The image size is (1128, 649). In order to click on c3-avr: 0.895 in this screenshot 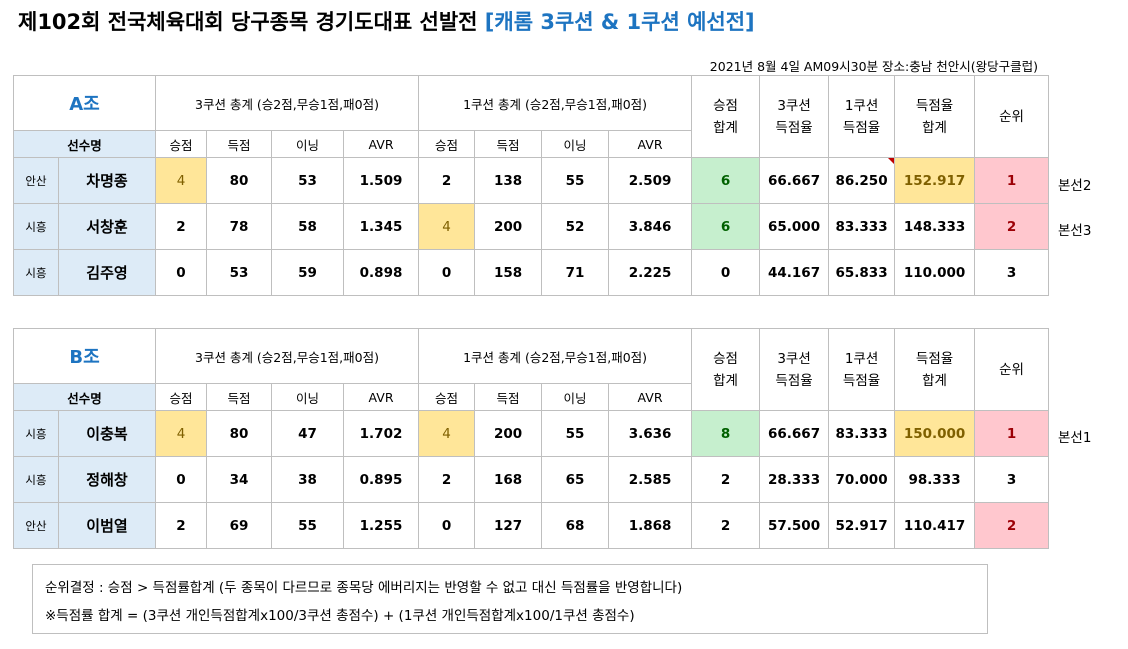, I will do `click(381, 479)`.